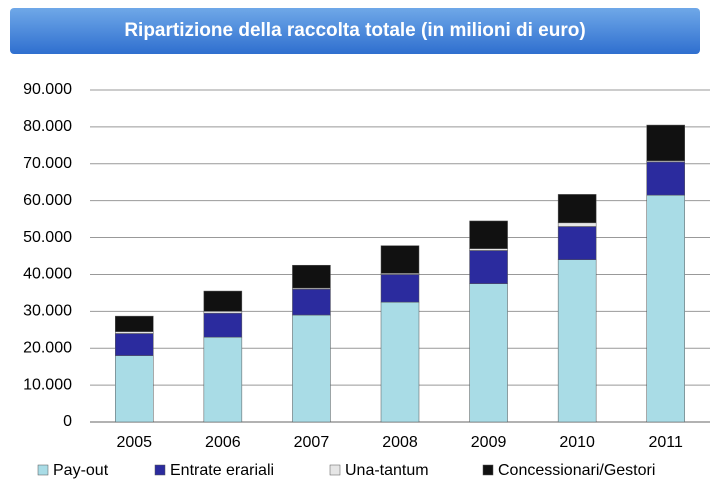 This screenshot has height=490, width=712. Describe the element at coordinates (47, 384) in the screenshot. I see `y-tick-label: 10.000` at that location.